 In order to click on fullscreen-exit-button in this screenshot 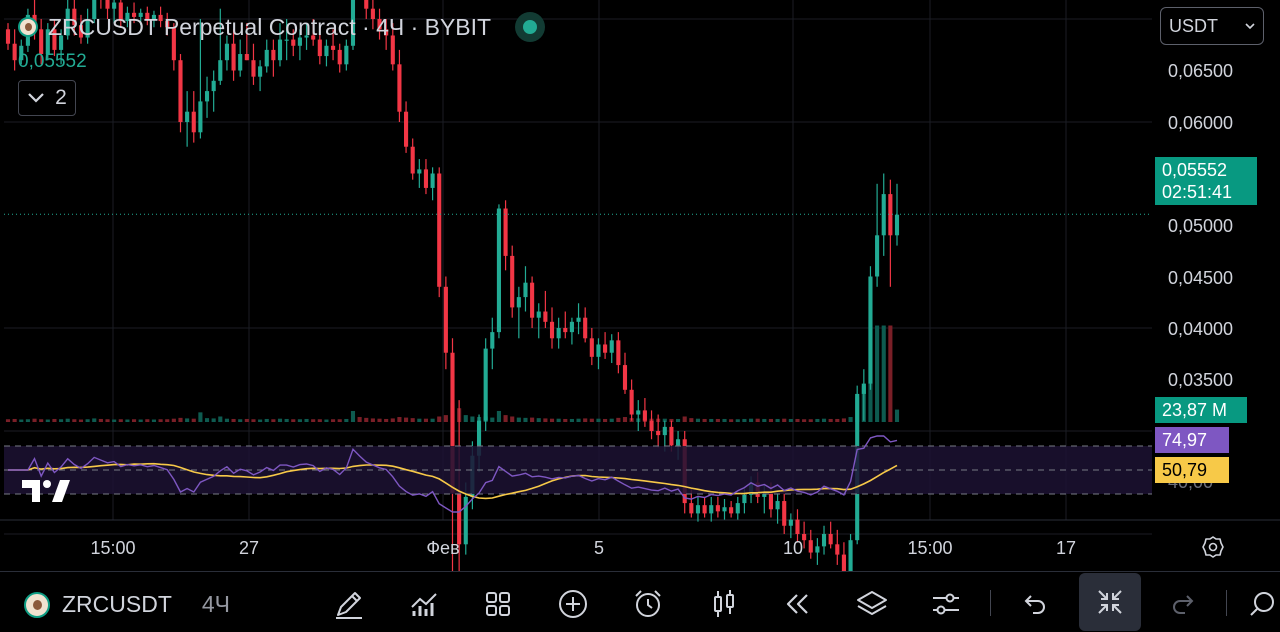, I will do `click(1110, 602)`.